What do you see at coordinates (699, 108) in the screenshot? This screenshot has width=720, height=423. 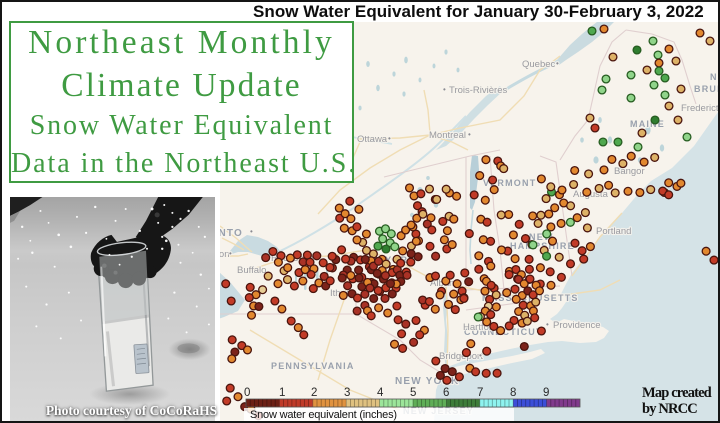 I see `svg-text: Fredericton` at bounding box center [699, 108].